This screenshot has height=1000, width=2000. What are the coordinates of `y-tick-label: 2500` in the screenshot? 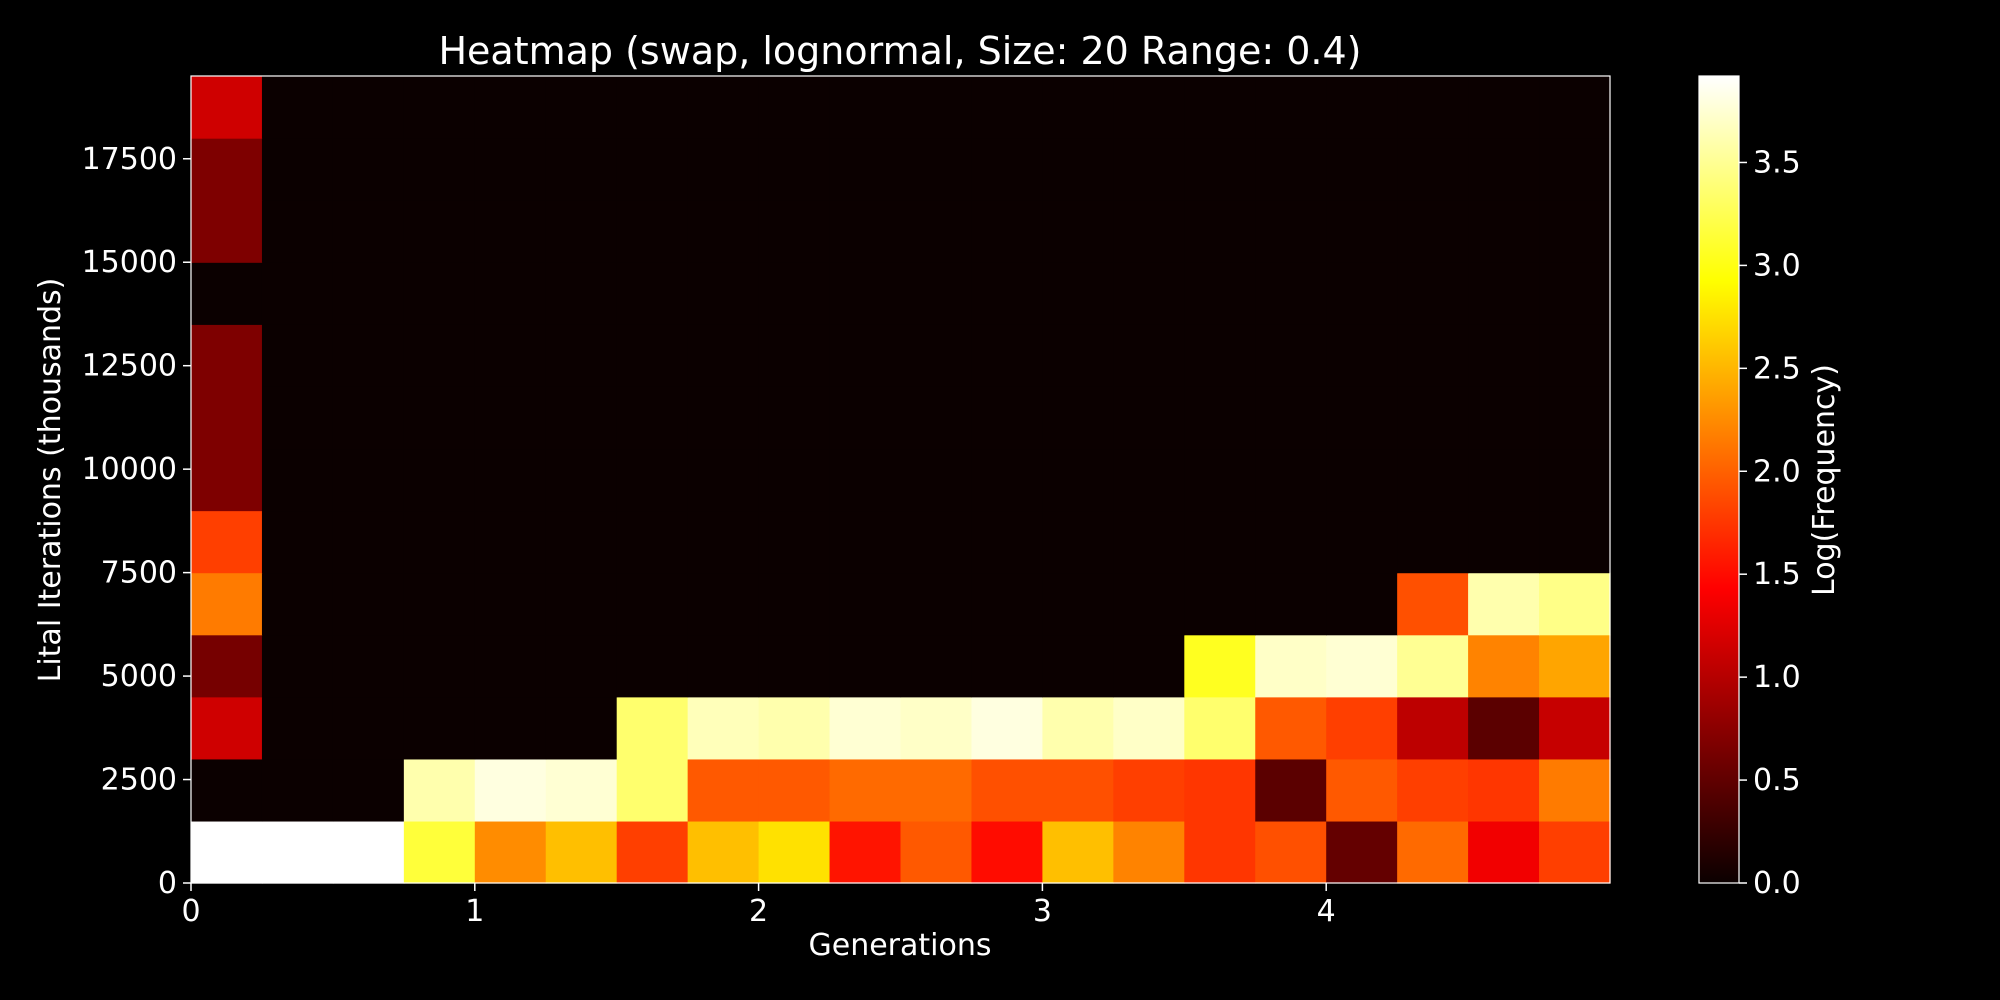 It's located at (139, 780).